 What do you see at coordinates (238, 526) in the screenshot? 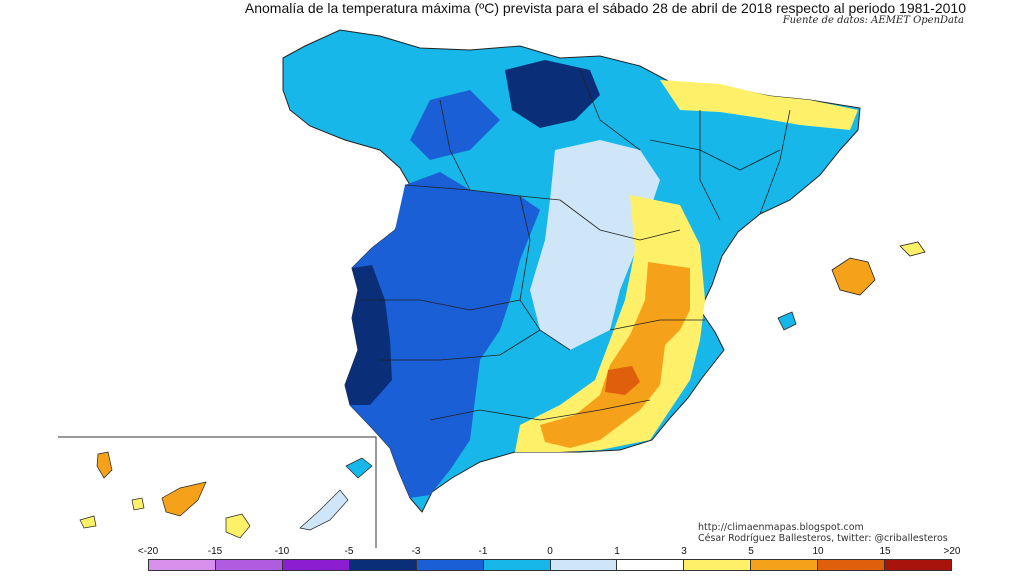
I see `gran-canaria` at bounding box center [238, 526].